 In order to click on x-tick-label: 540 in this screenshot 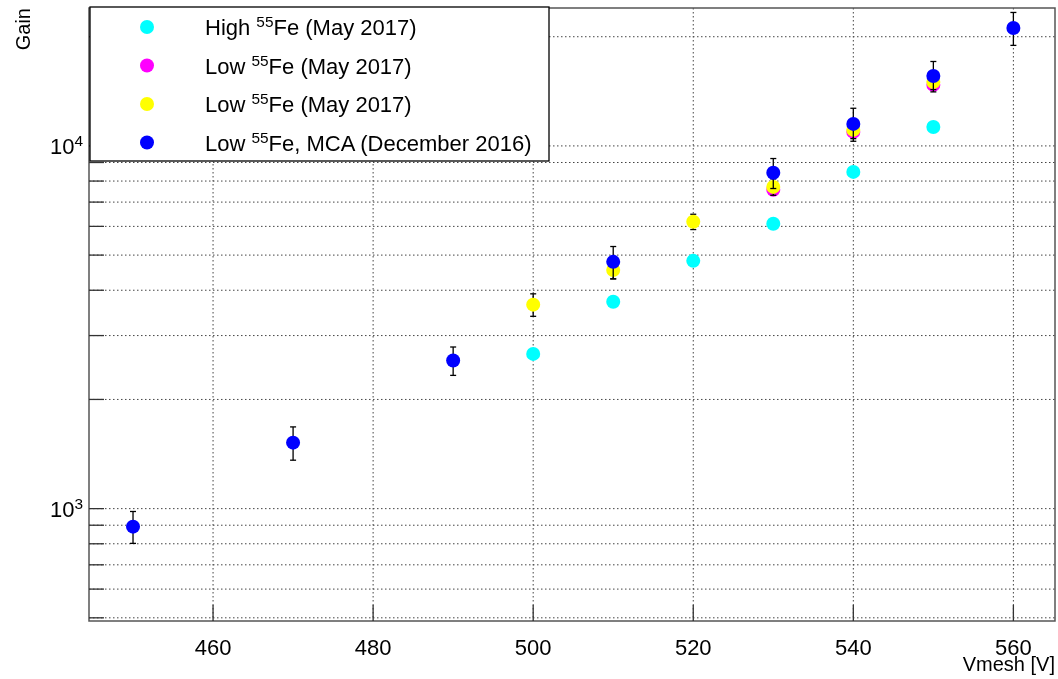, I will do `click(853, 647)`.